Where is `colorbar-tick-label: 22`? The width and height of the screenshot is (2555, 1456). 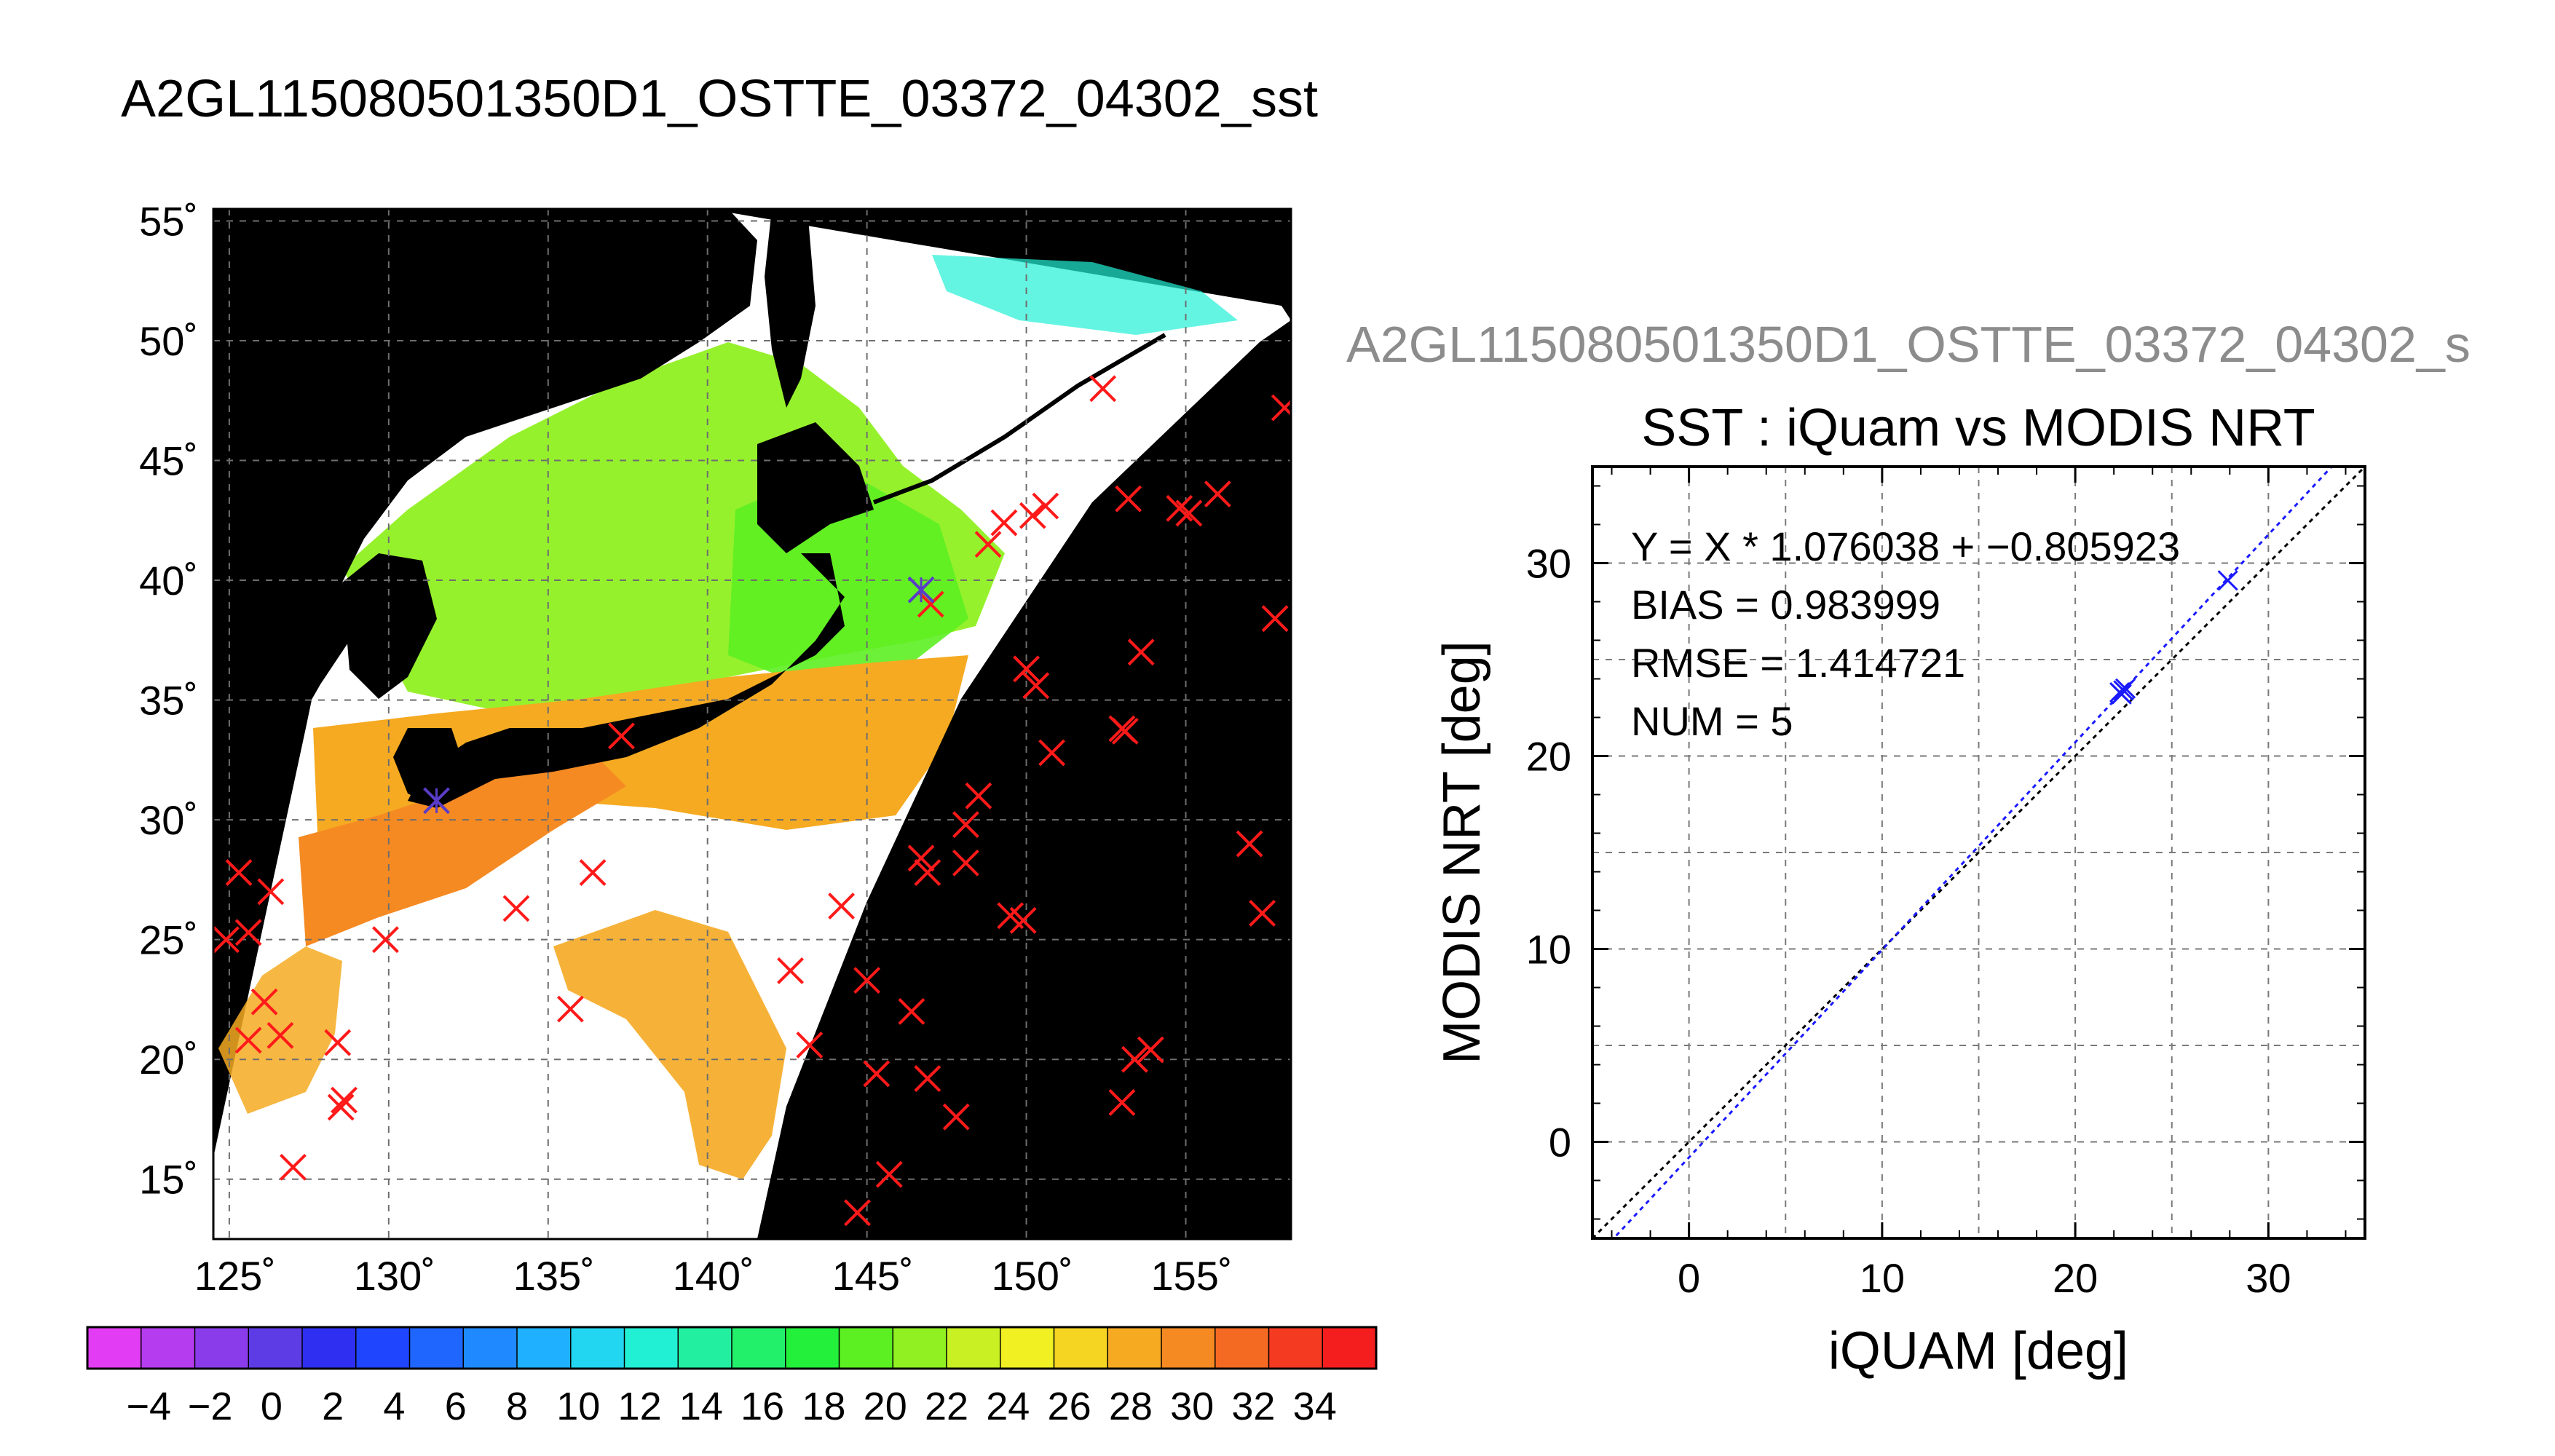 colorbar-tick-label: 22 is located at coordinates (946, 1406).